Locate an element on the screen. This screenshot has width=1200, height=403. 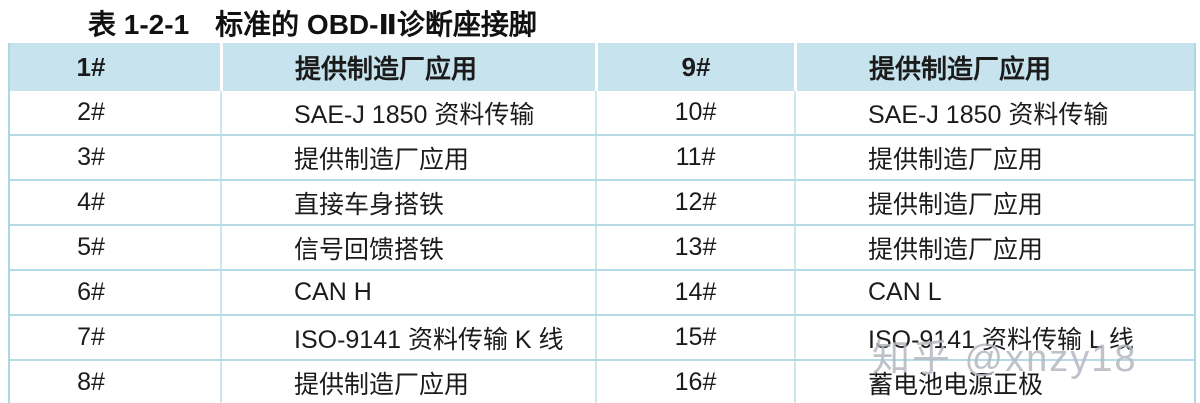
pin-cell: 16# is located at coordinates (694, 382).